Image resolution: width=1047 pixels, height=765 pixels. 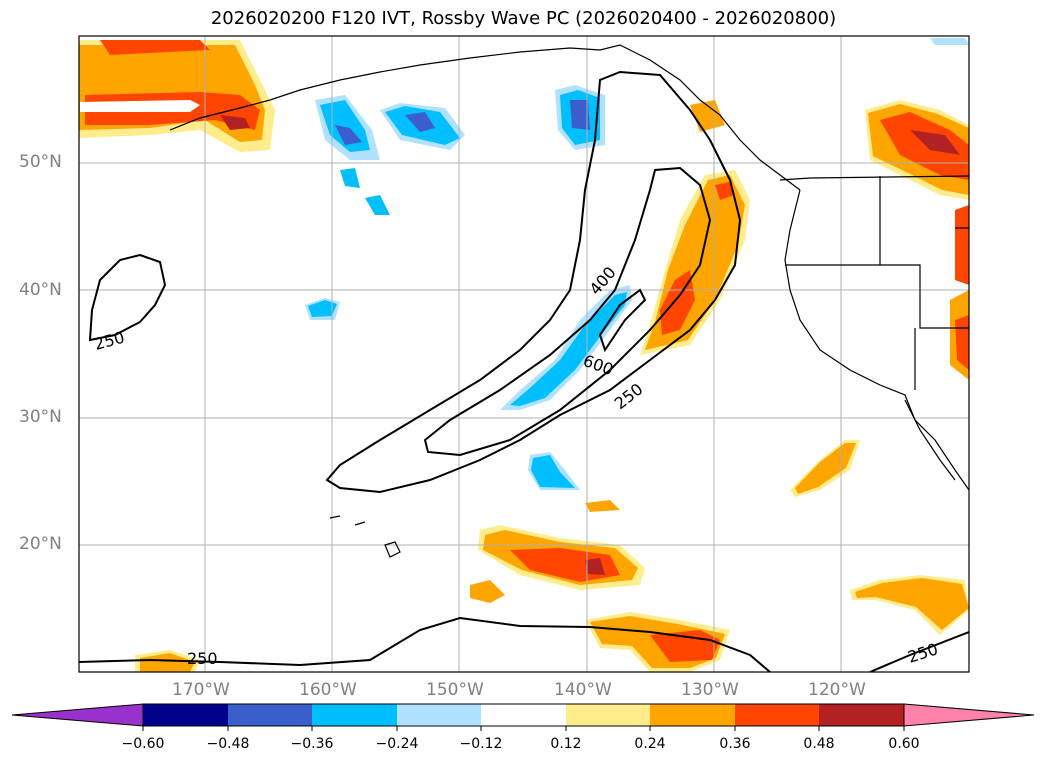 I want to click on contour-250-west, so click(x=127, y=297).